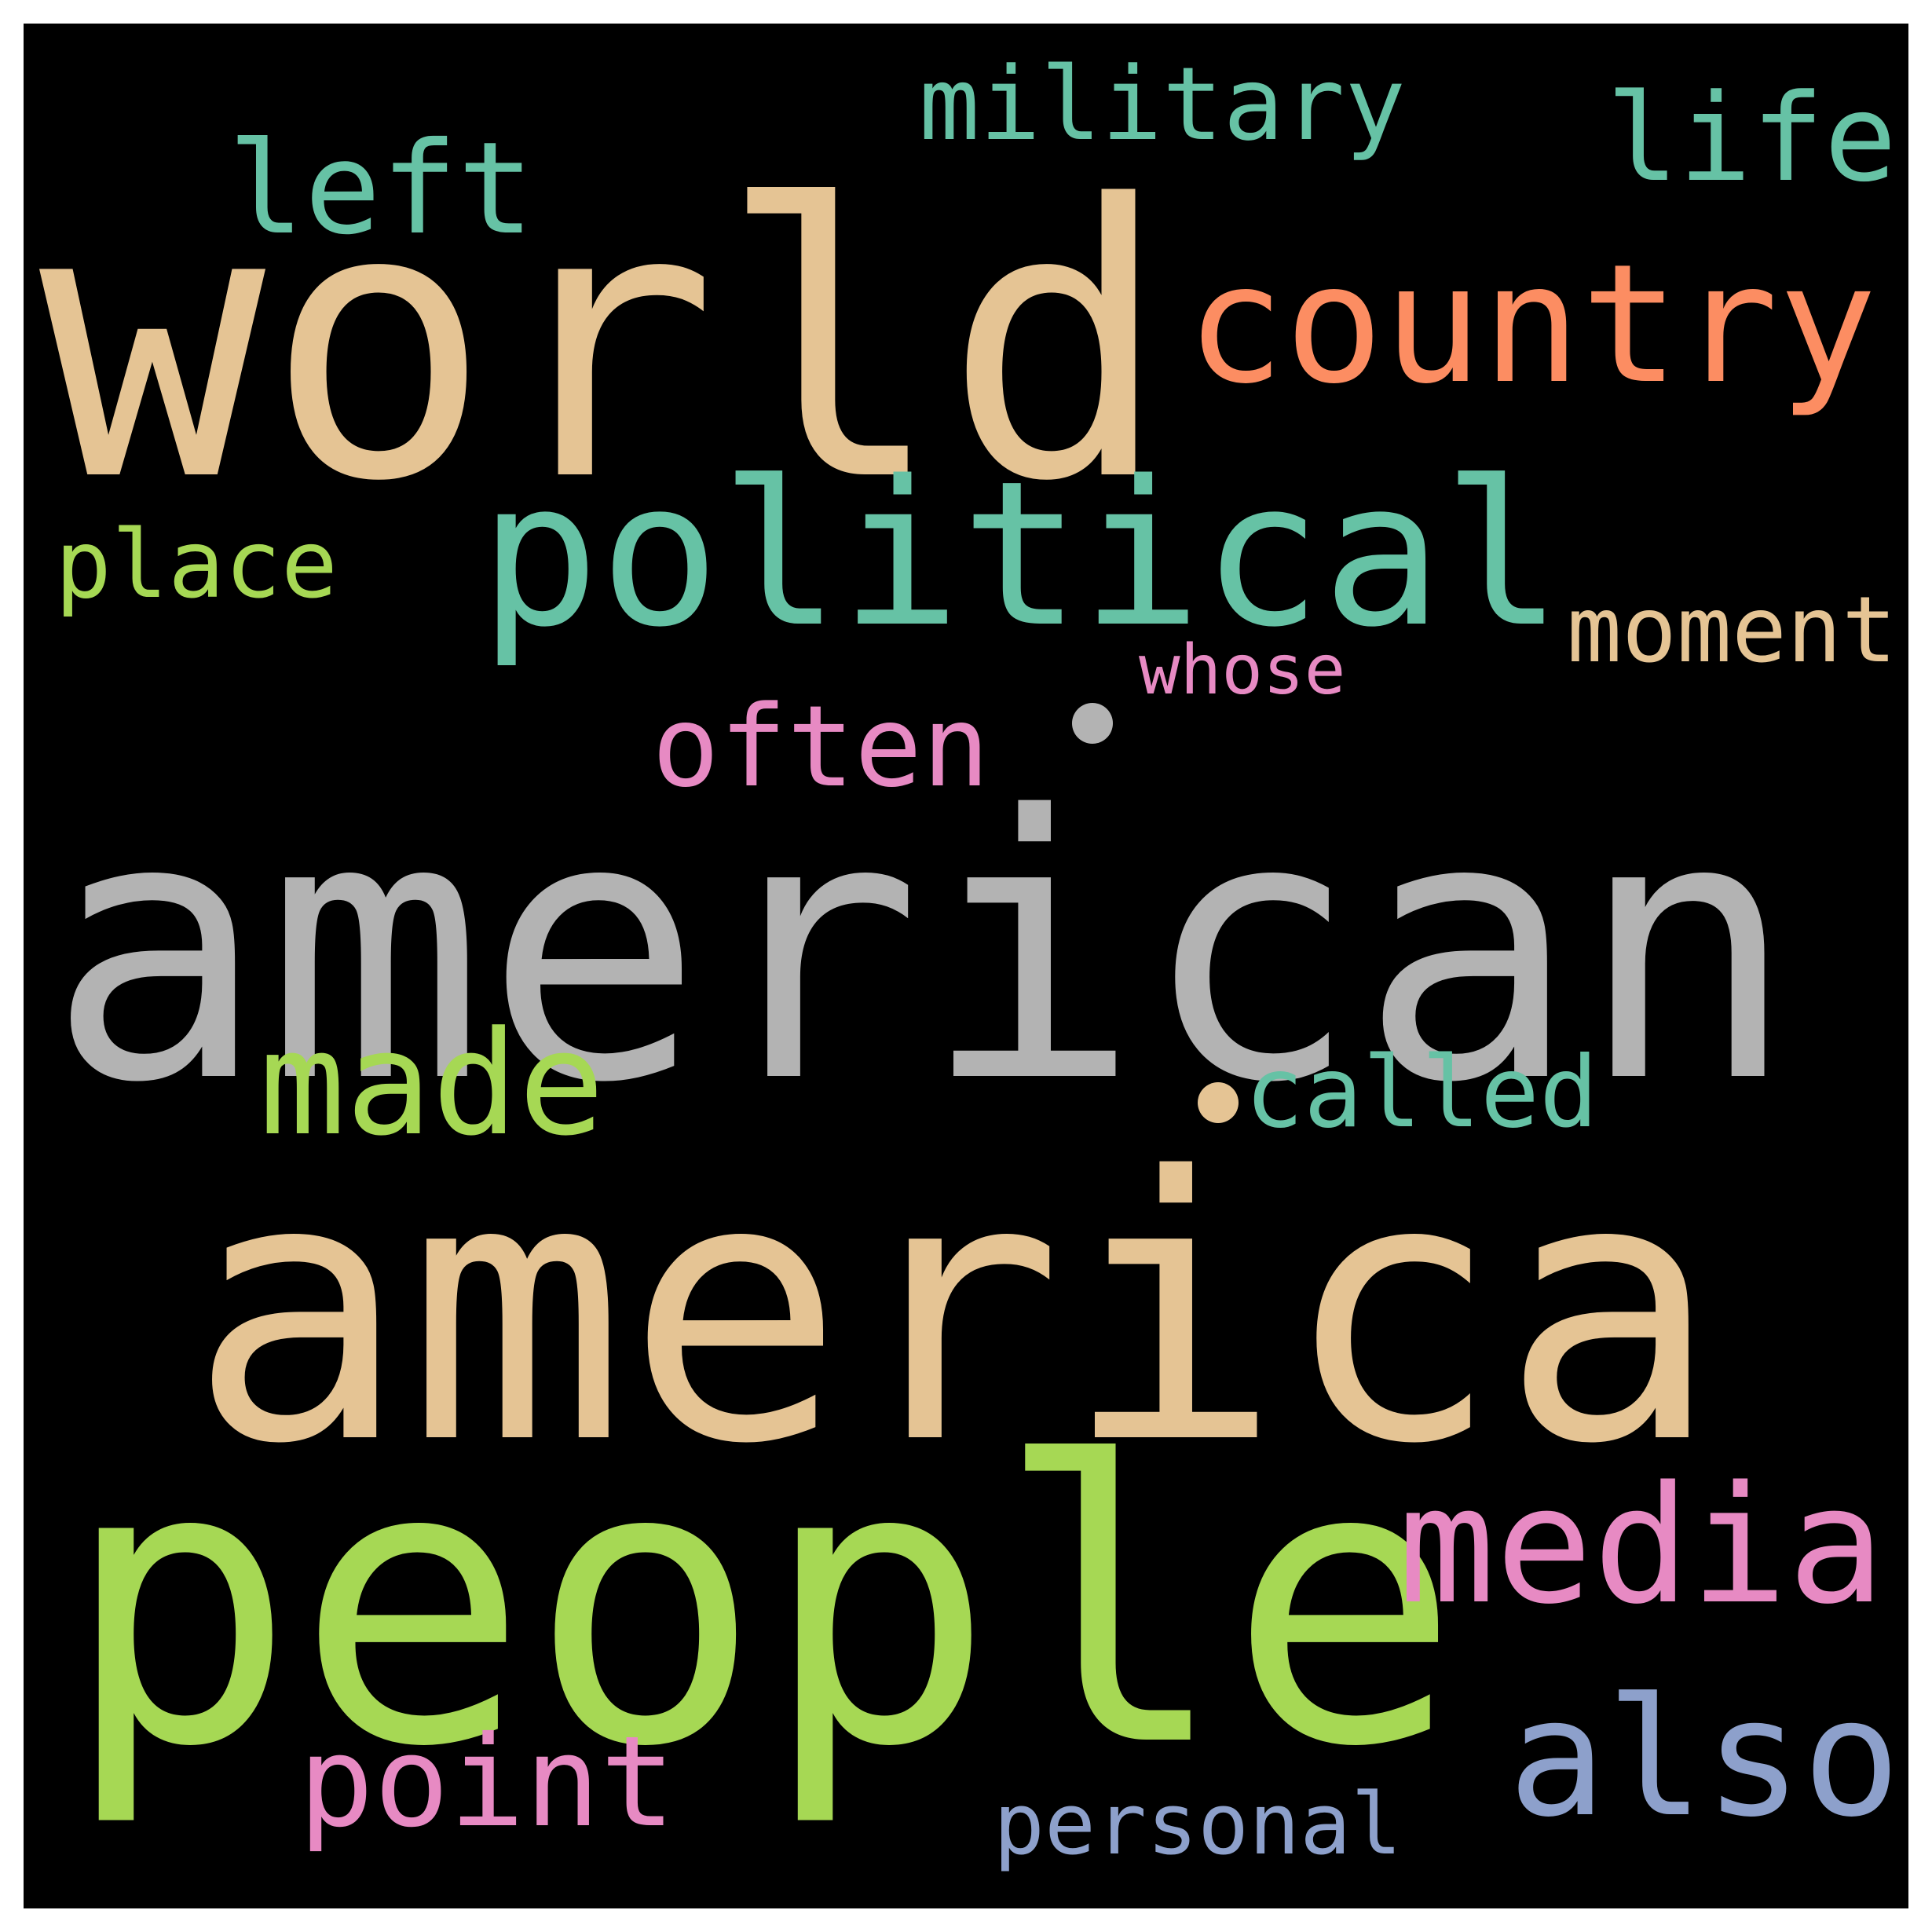 The width and height of the screenshot is (1932, 1932). What do you see at coordinates (1022, 555) in the screenshot?
I see `word-political: political` at bounding box center [1022, 555].